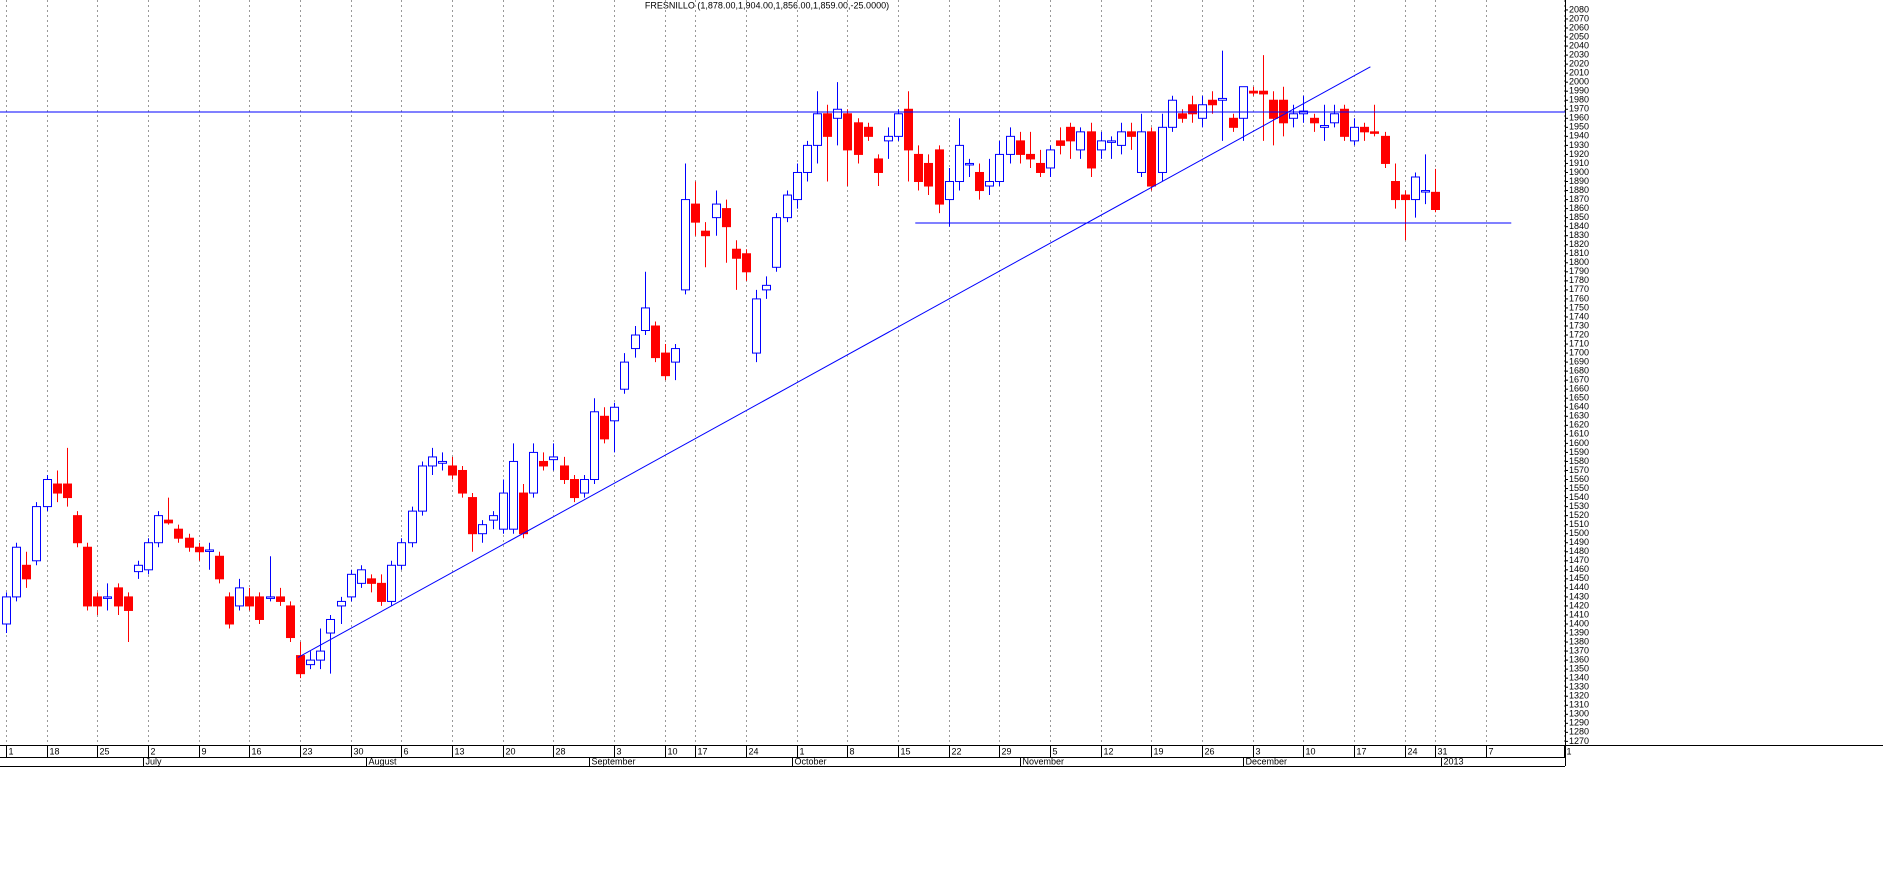 This screenshot has width=1883, height=885. Describe the element at coordinates (1579, 307) in the screenshot. I see `y-tick-label: 1750` at that location.